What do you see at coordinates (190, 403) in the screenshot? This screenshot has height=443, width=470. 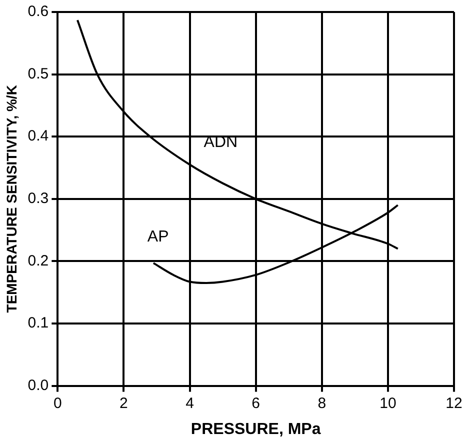 I see `x-tick-label: 4` at bounding box center [190, 403].